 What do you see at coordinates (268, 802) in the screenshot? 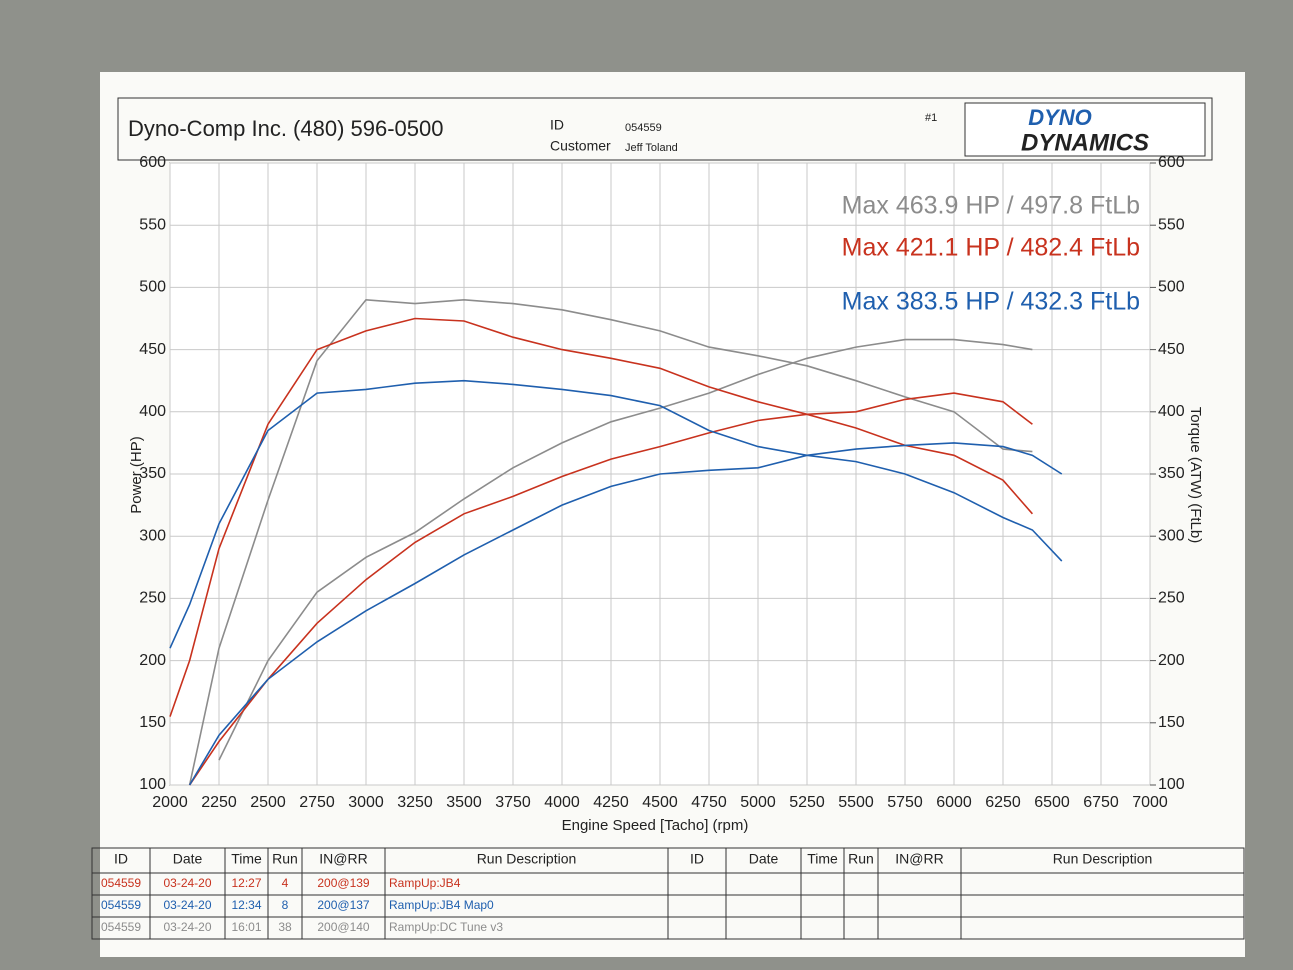
I see `x-tick-label: 2500` at bounding box center [268, 802].